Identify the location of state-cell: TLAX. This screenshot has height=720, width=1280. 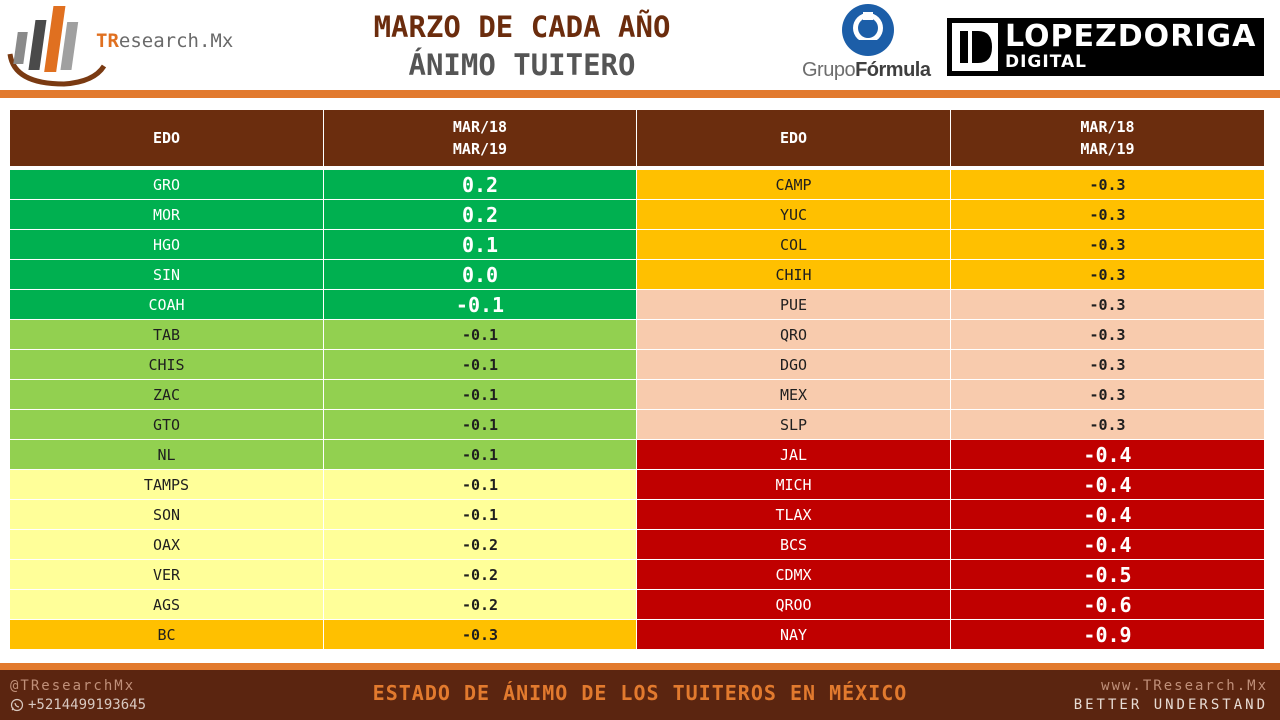
(794, 514).